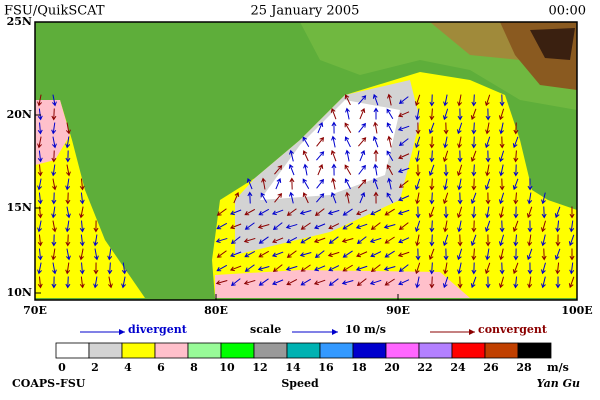 Image resolution: width=600 pixels, height=400 pixels. What do you see at coordinates (19, 21) in the screenshot?
I see `lat-label: 25N` at bounding box center [19, 21].